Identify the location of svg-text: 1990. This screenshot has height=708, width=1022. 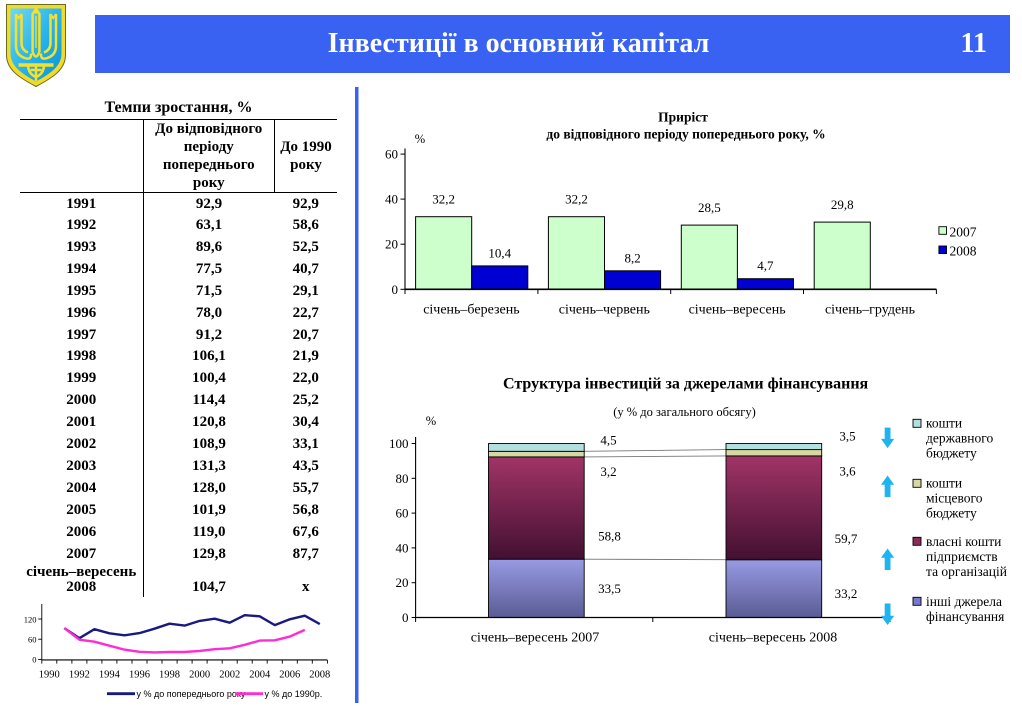
(49, 675).